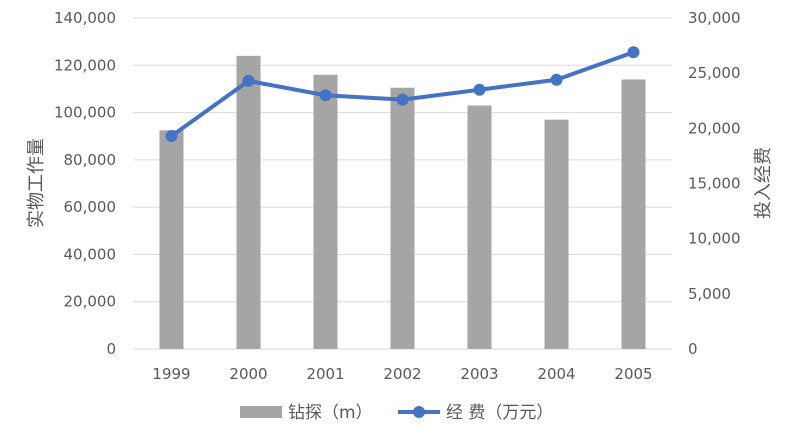  I want to click on x-tick-label: 2000, so click(248, 374).